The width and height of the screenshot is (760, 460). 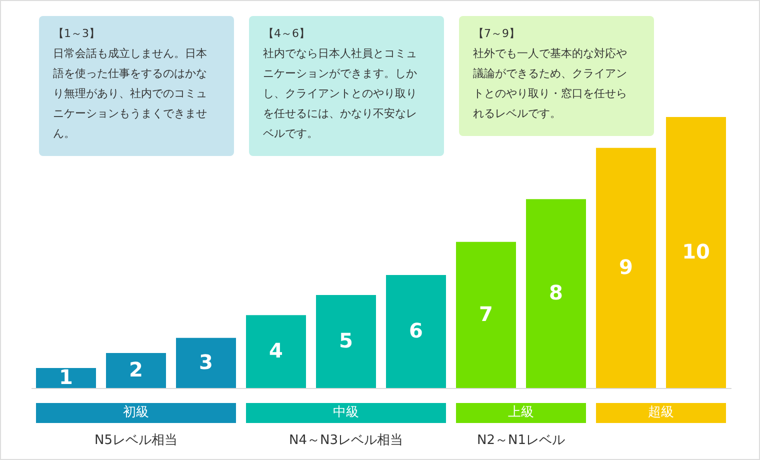 I want to click on callout-box: 【1～3】 日常会話も成立しません。日本語を使った仕事をするのはかなり無理があり、社内でのコミュニケーションもうまくできません。, so click(x=136, y=86).